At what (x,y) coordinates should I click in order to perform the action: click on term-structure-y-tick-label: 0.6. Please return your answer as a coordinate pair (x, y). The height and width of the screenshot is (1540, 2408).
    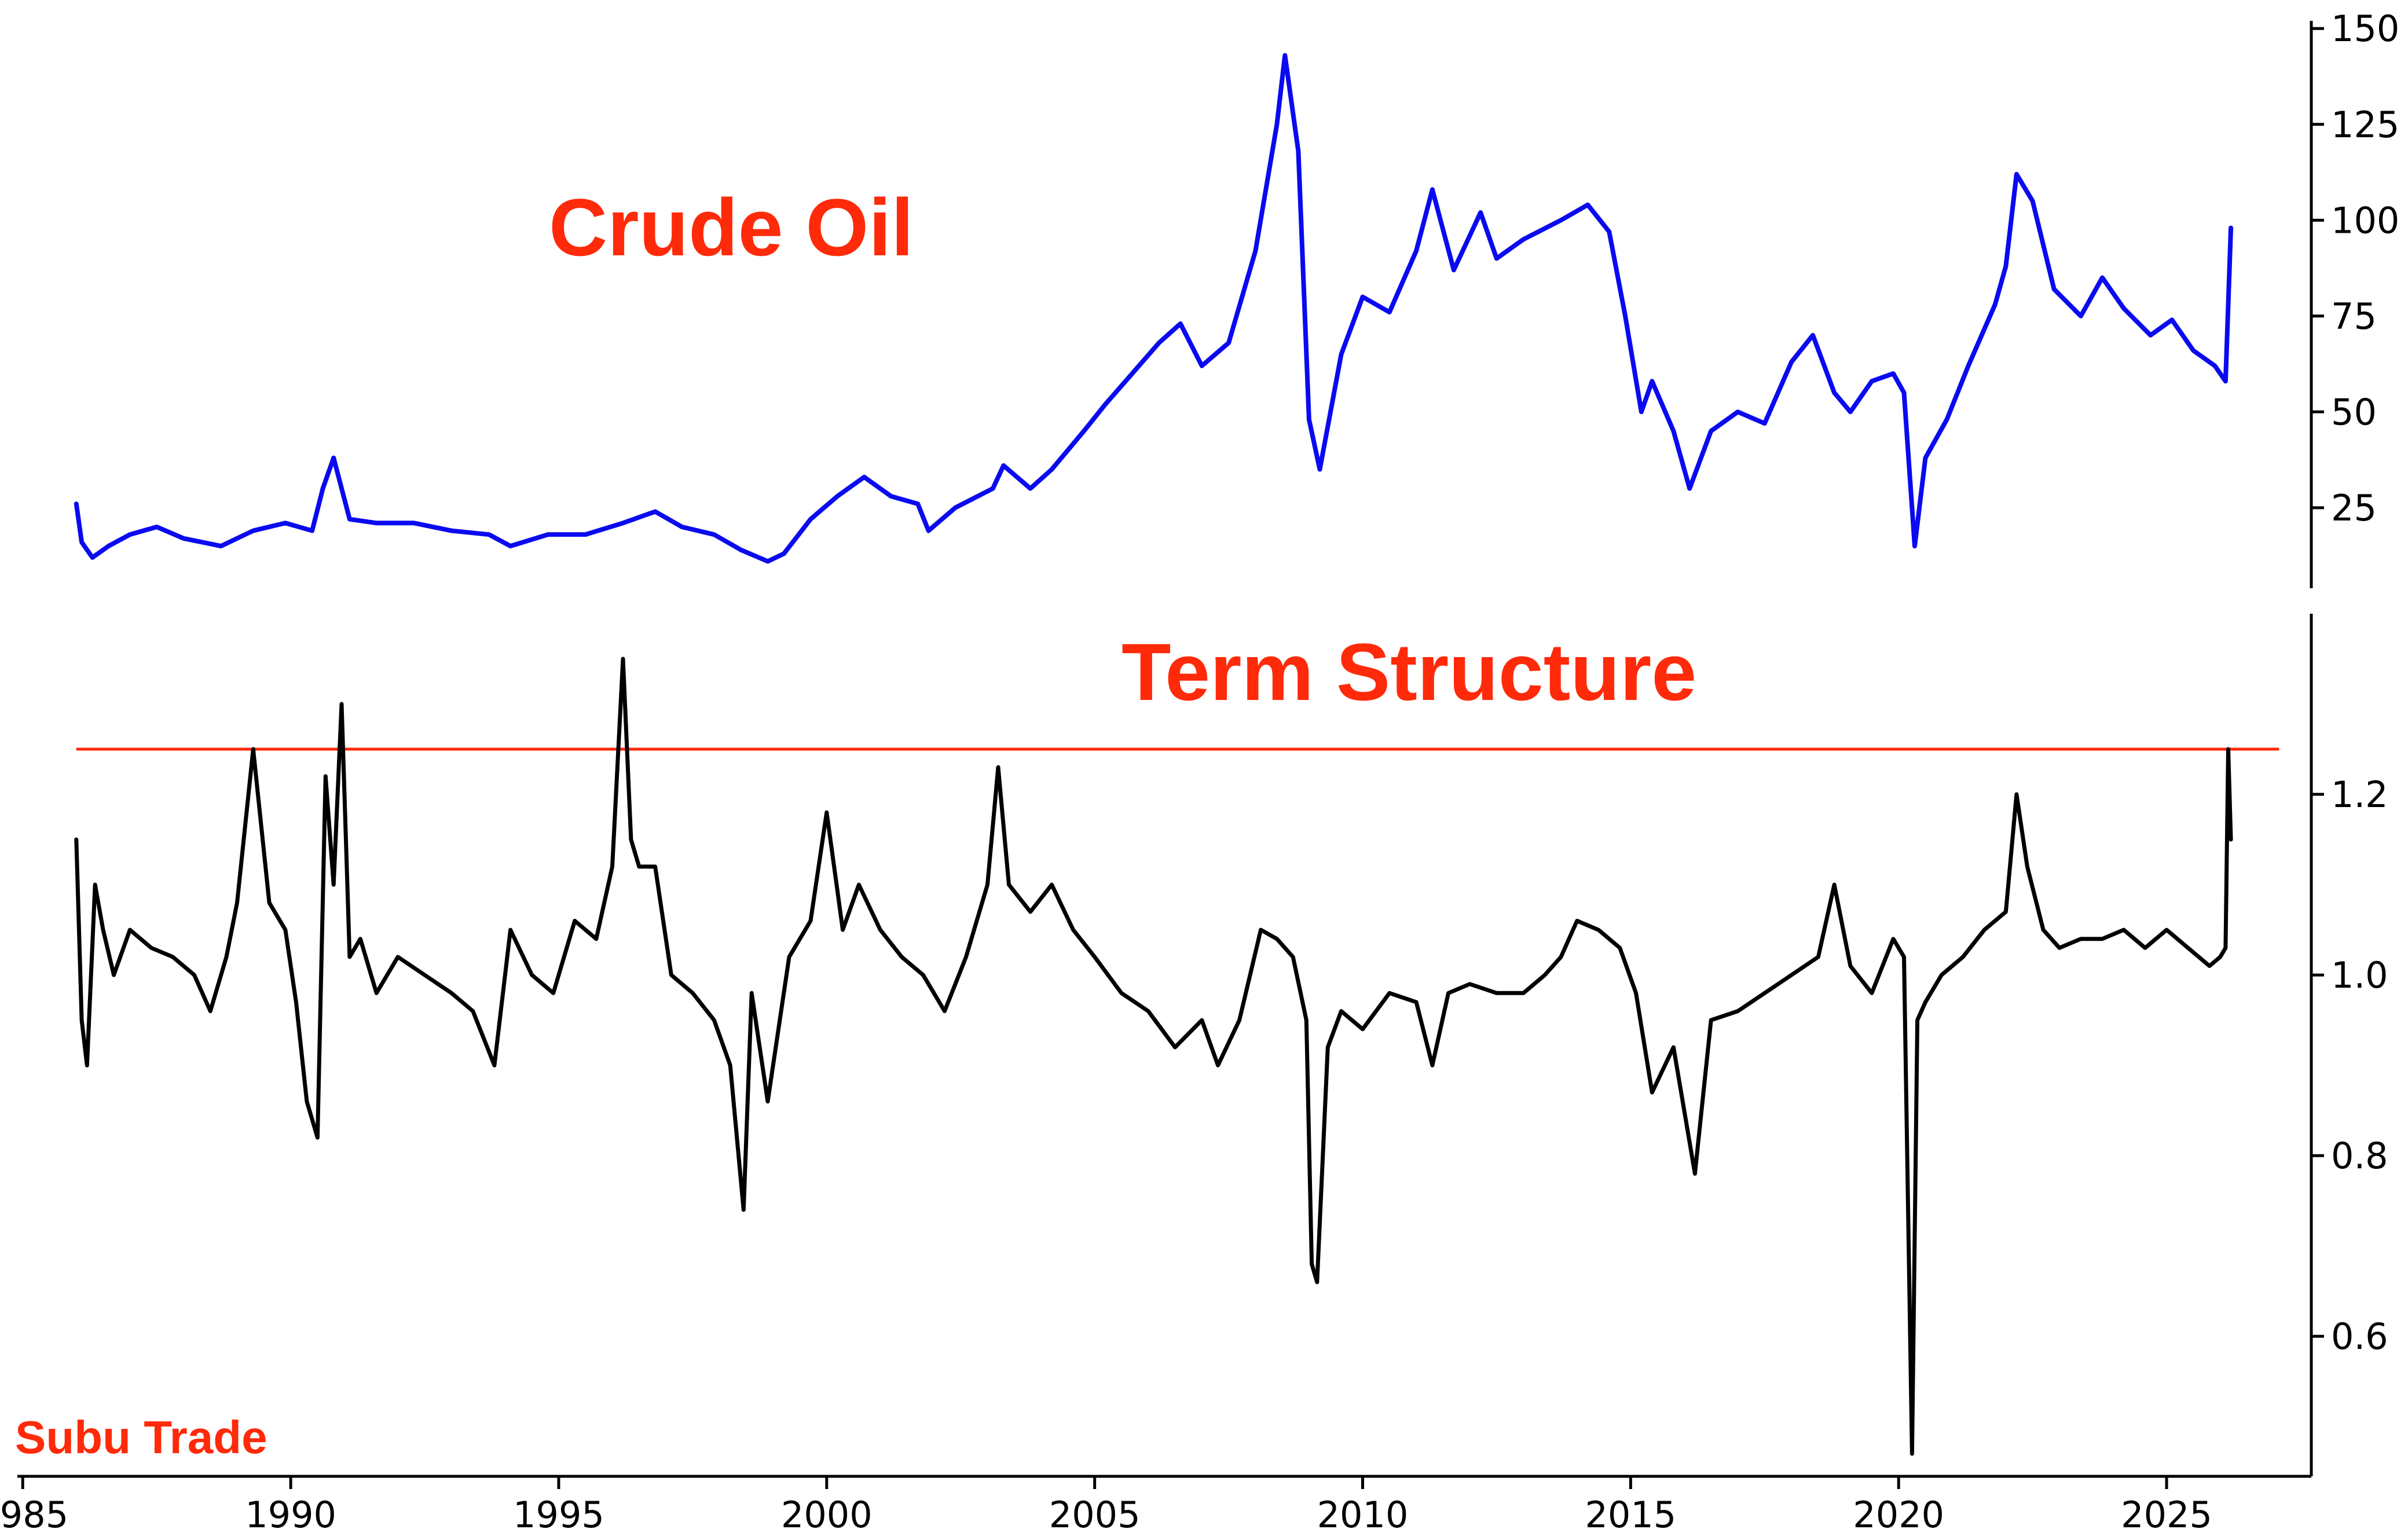
    Looking at the image, I should click on (2359, 1336).